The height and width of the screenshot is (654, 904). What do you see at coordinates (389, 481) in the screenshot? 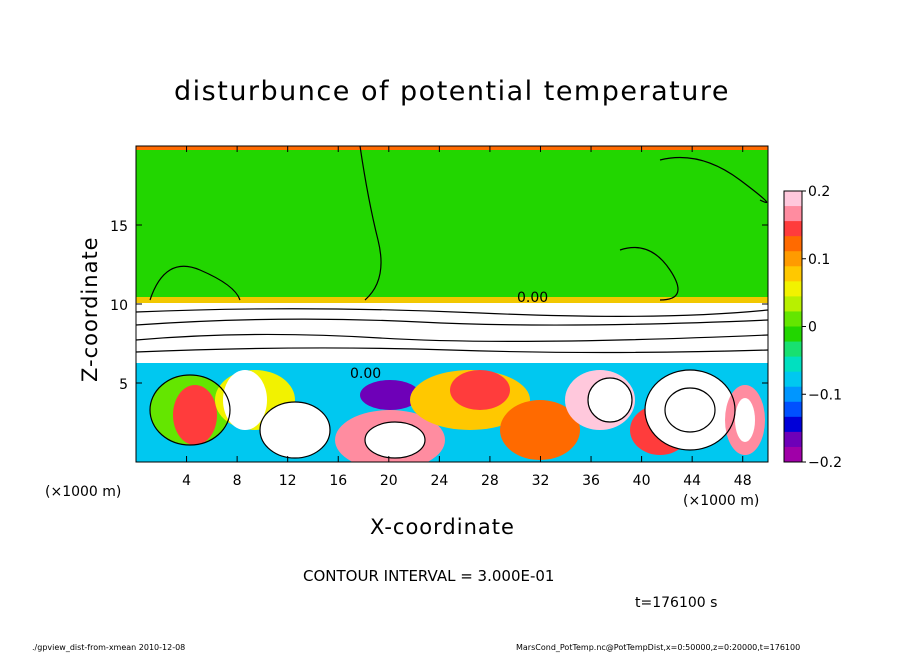
I see `x-tick-label: 20` at bounding box center [389, 481].